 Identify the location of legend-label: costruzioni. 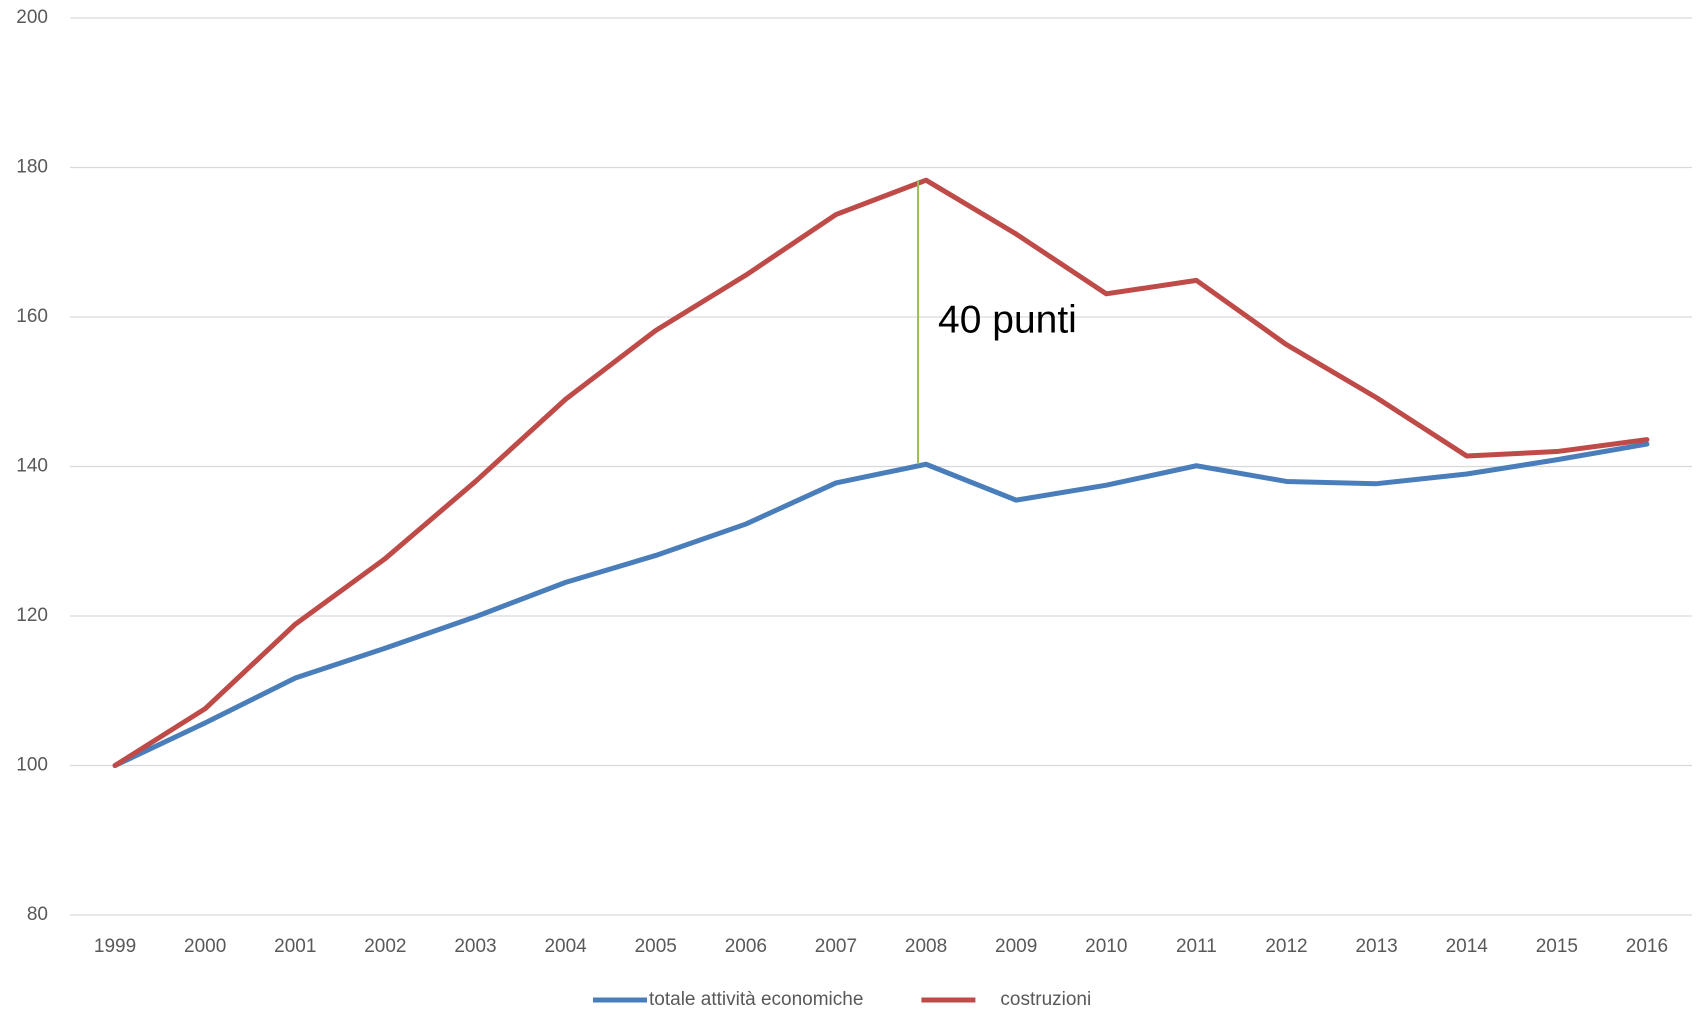
(1045, 999).